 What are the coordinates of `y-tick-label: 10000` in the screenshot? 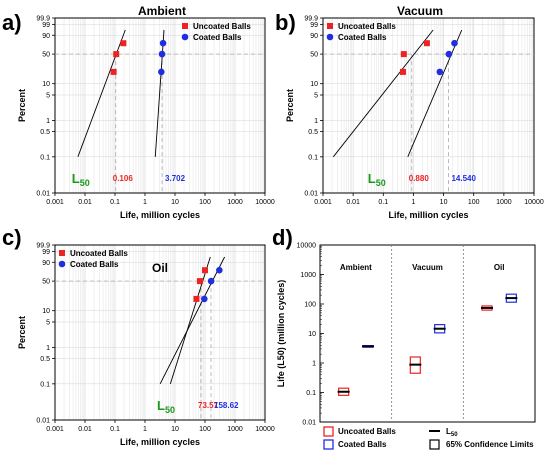 It's located at (307, 246).